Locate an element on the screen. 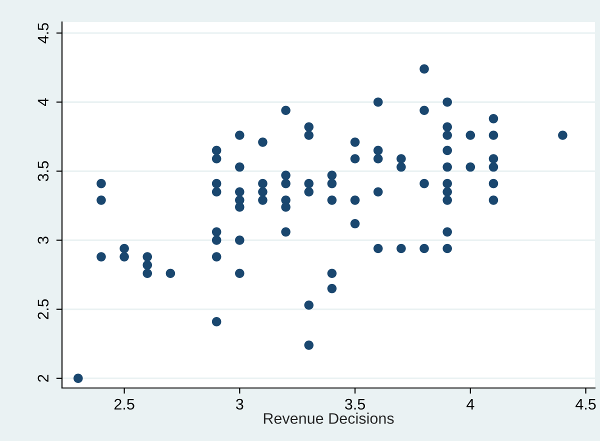 This screenshot has height=441, width=600. y-tick-label: 2 is located at coordinates (43, 378).